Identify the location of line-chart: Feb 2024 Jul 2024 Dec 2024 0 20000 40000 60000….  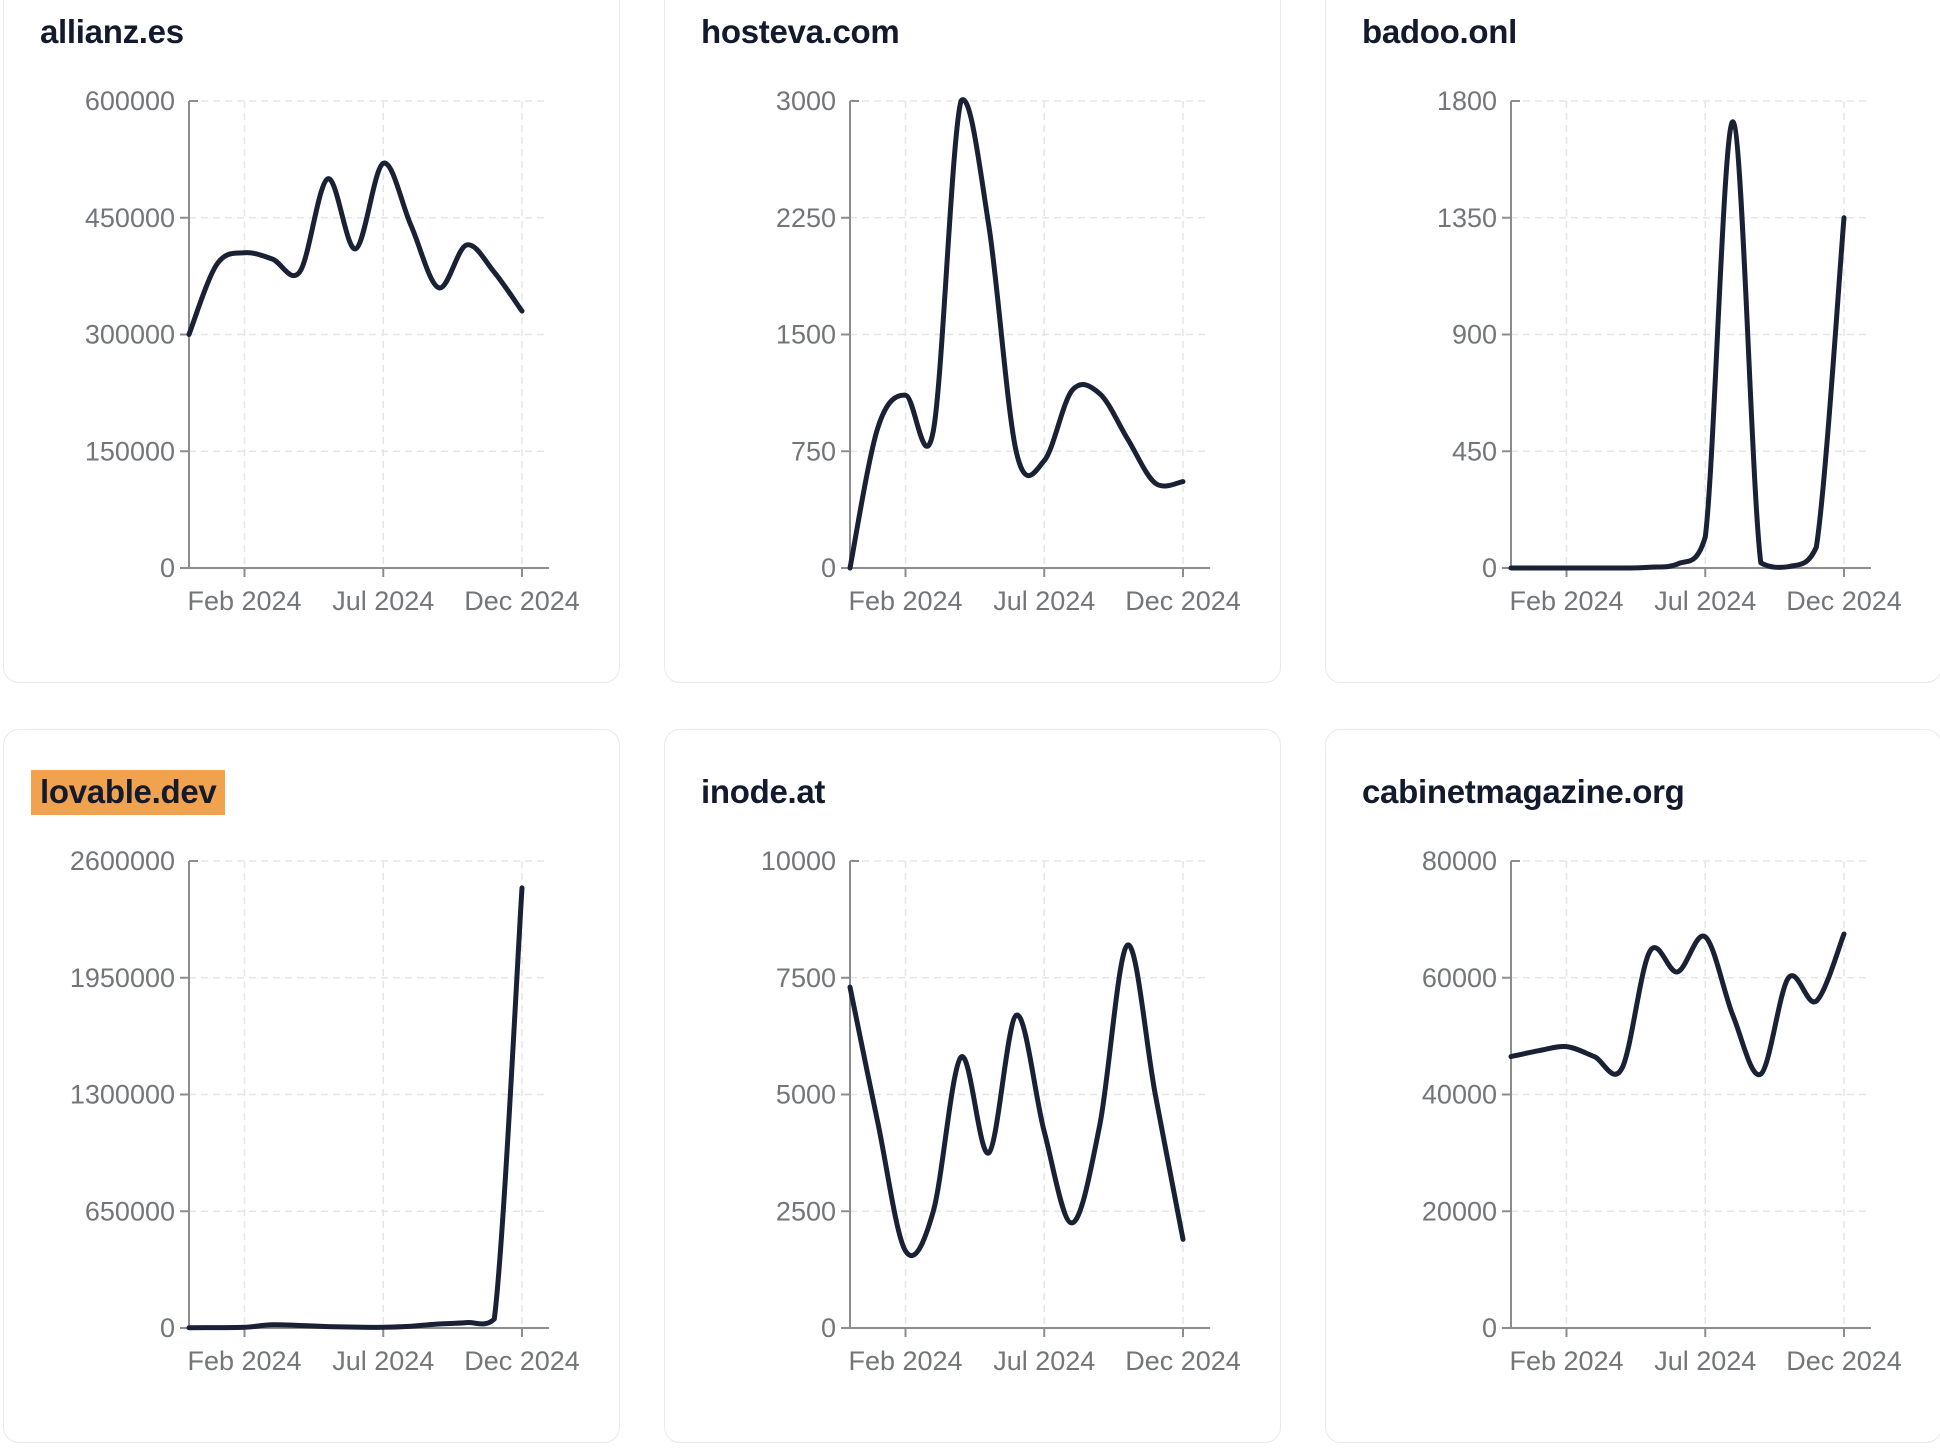
(1662, 1111).